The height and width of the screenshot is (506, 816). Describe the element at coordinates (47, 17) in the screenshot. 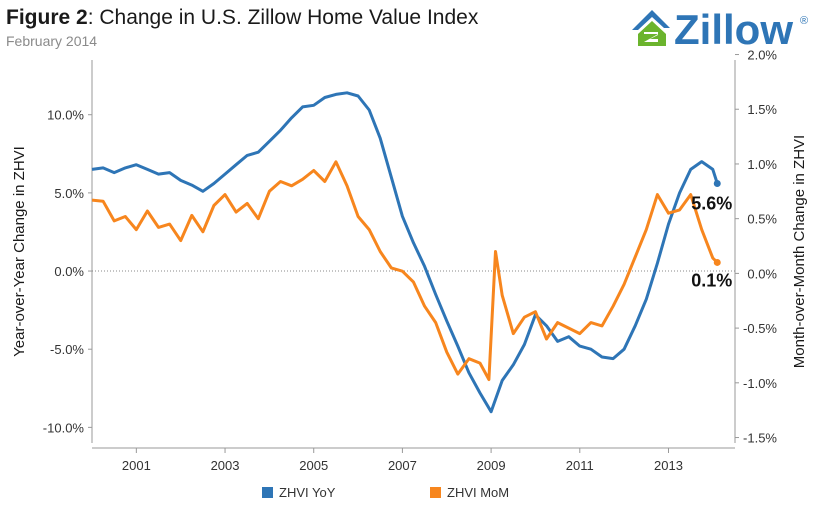

I see `title-figure-number: Figure 2` at that location.